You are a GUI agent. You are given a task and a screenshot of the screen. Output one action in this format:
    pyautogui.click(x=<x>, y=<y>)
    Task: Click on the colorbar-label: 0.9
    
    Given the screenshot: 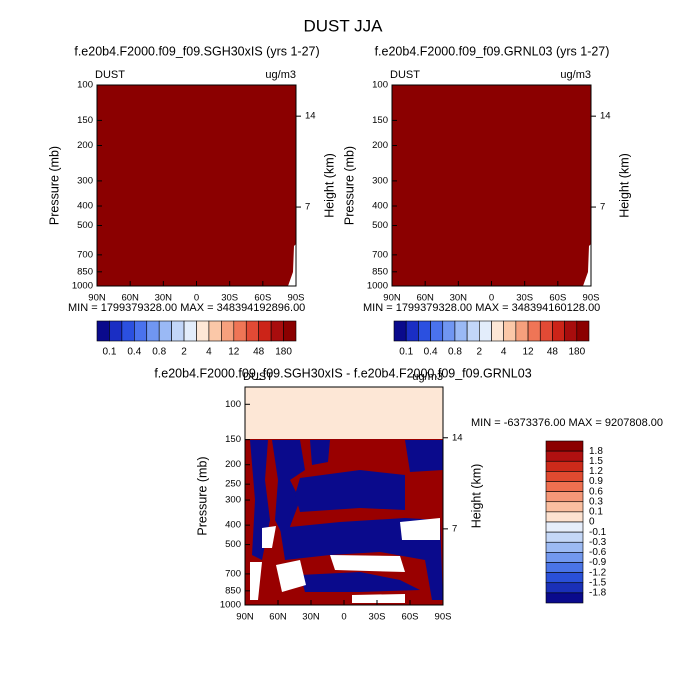 What is the action you would take?
    pyautogui.click(x=596, y=481)
    